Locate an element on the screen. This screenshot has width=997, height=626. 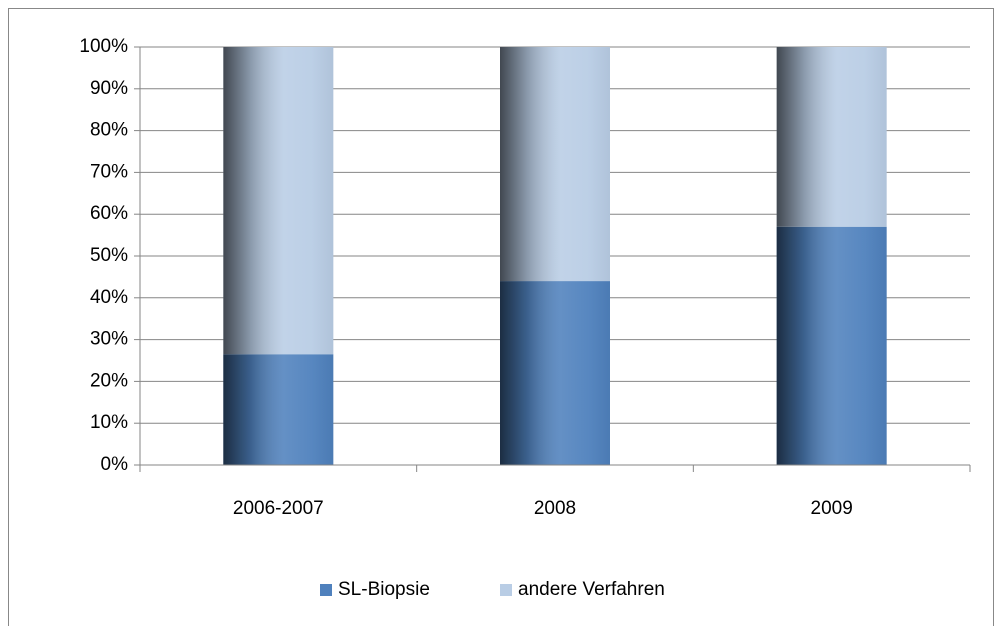
y-tick-label: 90% is located at coordinates (109, 88).